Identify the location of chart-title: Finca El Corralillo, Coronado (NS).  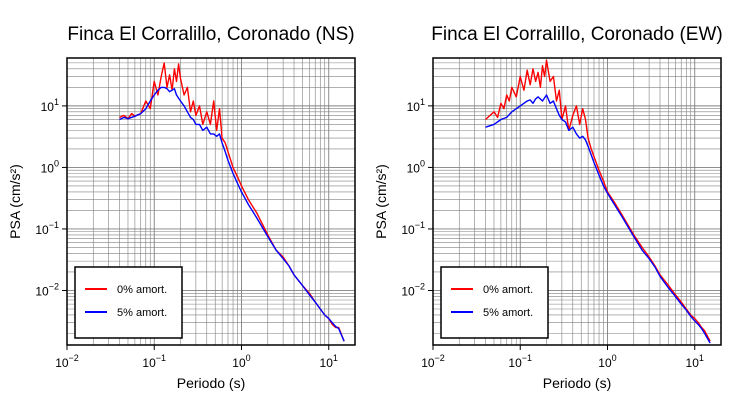
(210, 34).